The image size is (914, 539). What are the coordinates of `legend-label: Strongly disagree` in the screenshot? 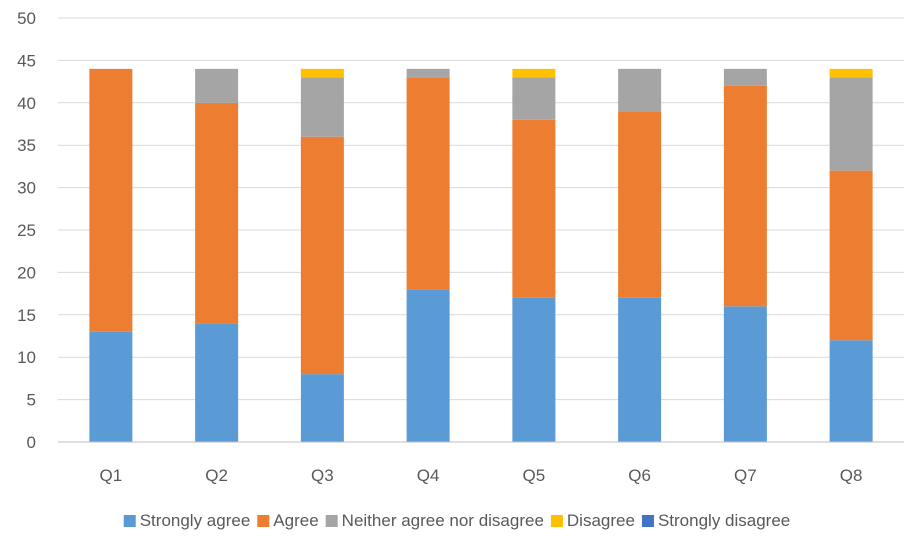 It's located at (724, 520).